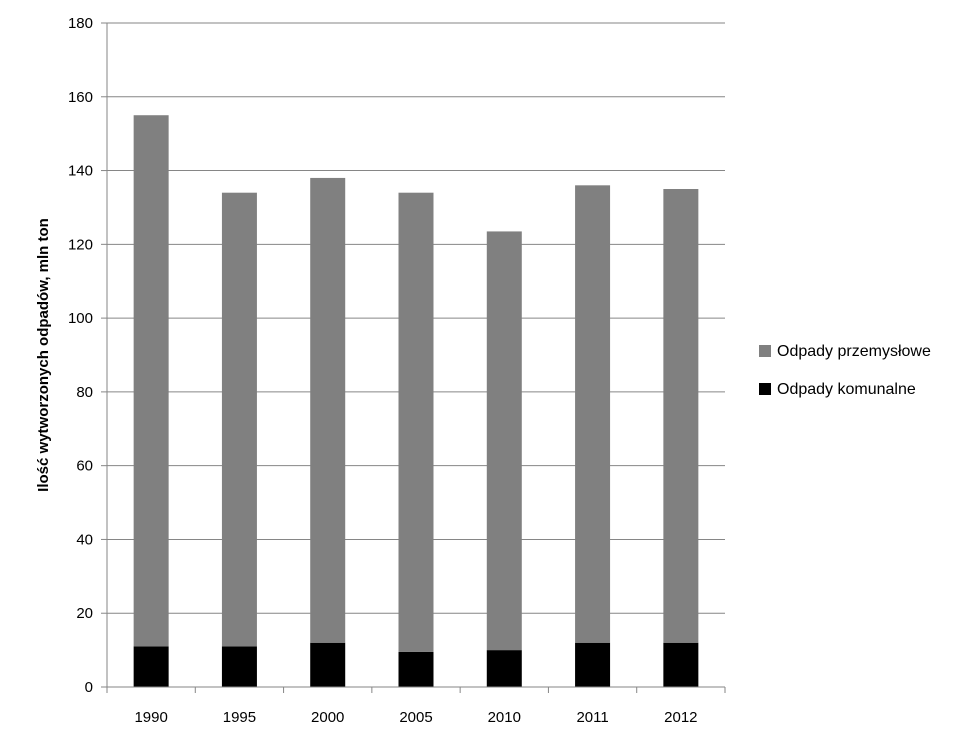 This screenshot has width=980, height=740. I want to click on x-tick-label: 1995, so click(239, 717).